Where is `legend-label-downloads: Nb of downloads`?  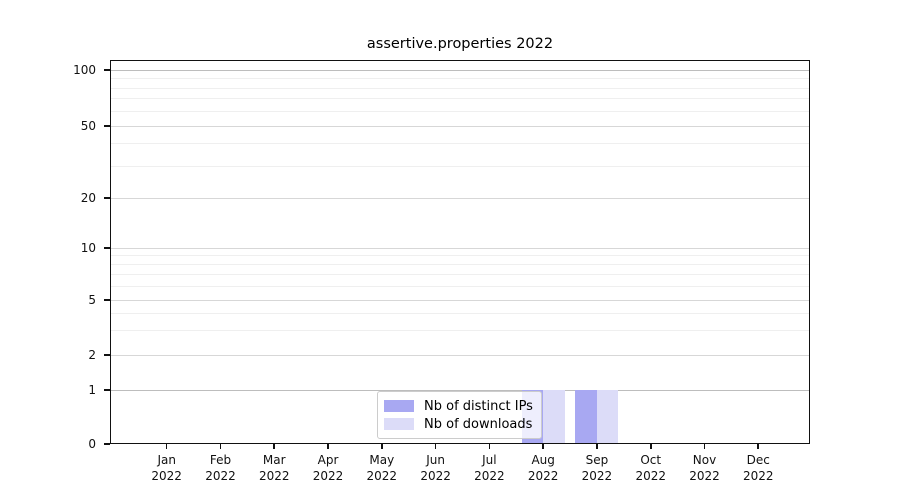
legend-label-downloads: Nb of downloads is located at coordinates (478, 424).